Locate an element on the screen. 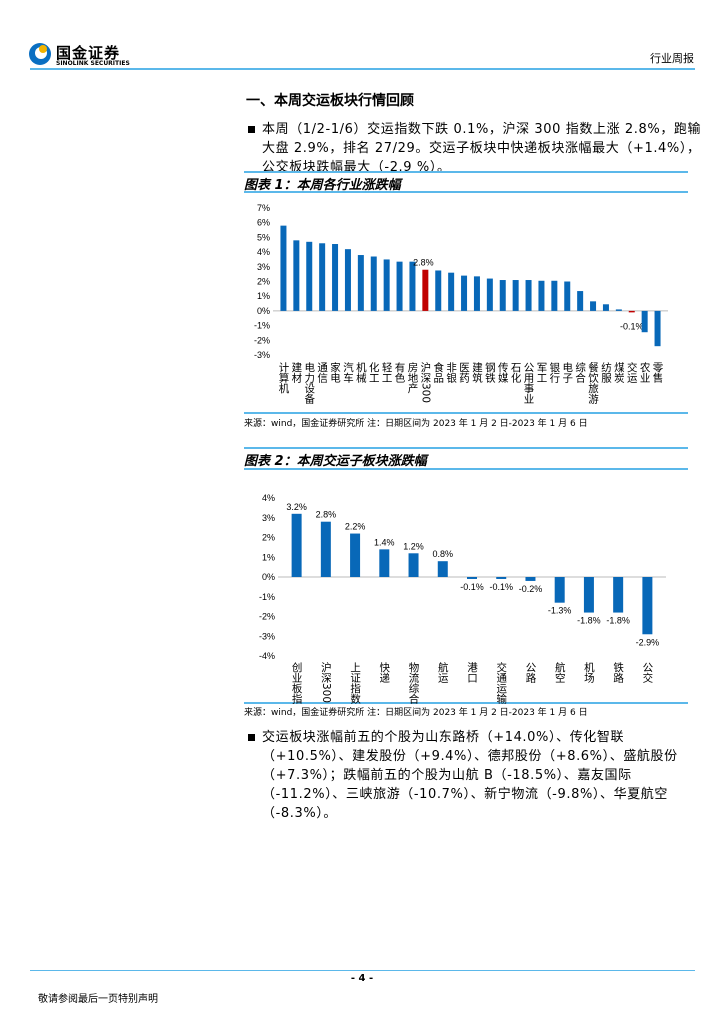  x-tick-label: 传媒 is located at coordinates (502, 372).